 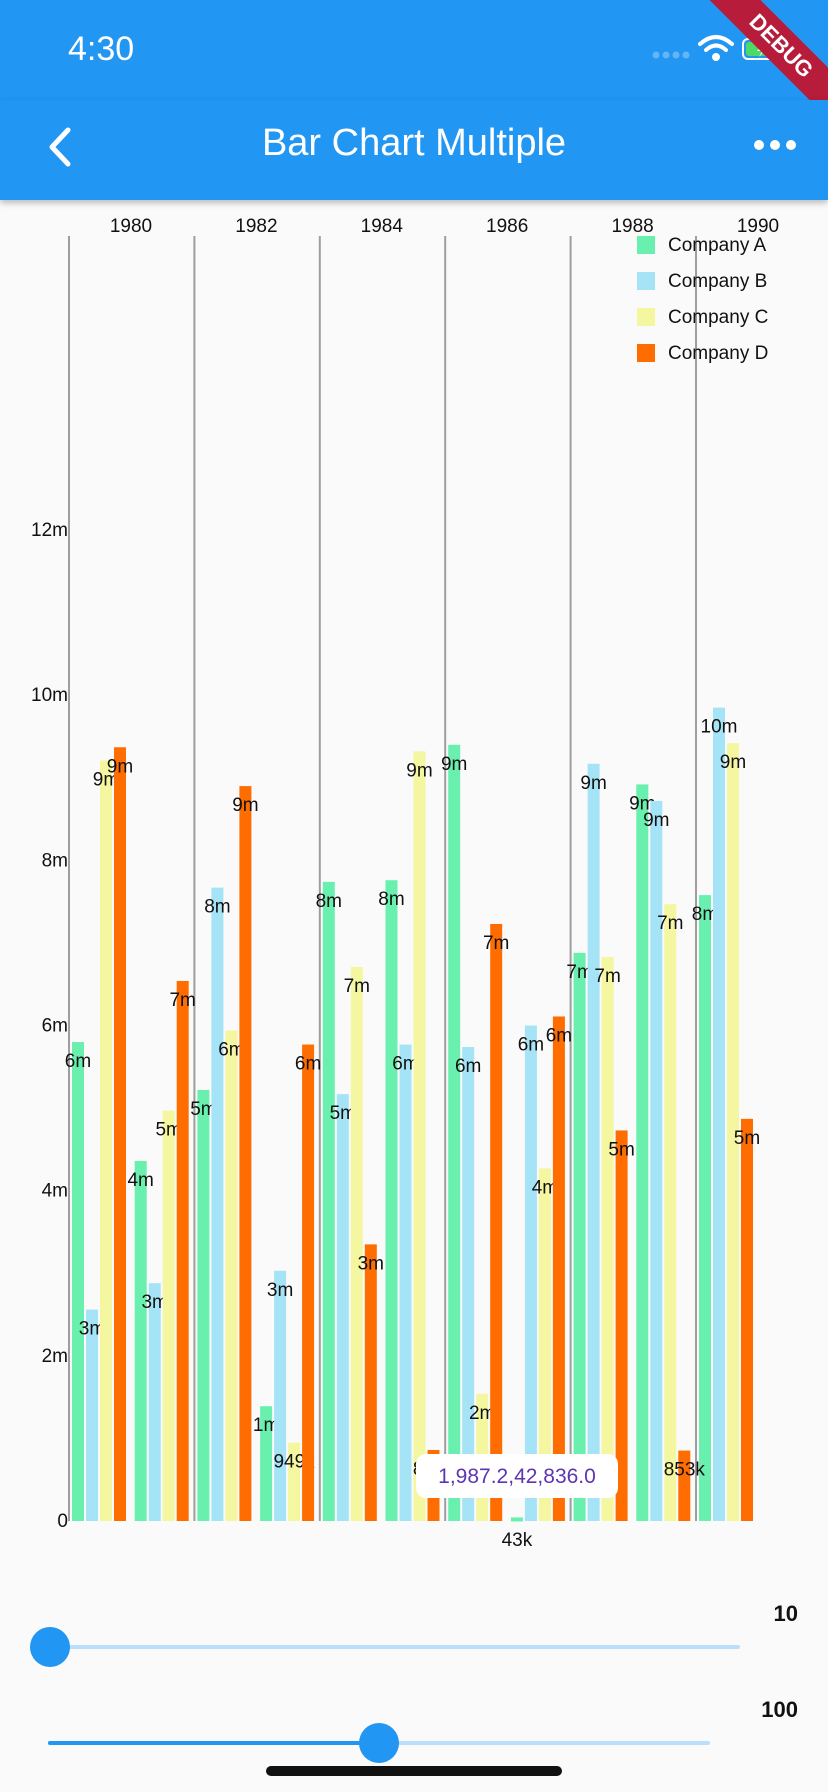 What do you see at coordinates (213, 1743) in the screenshot?
I see `slider-2-active-track` at bounding box center [213, 1743].